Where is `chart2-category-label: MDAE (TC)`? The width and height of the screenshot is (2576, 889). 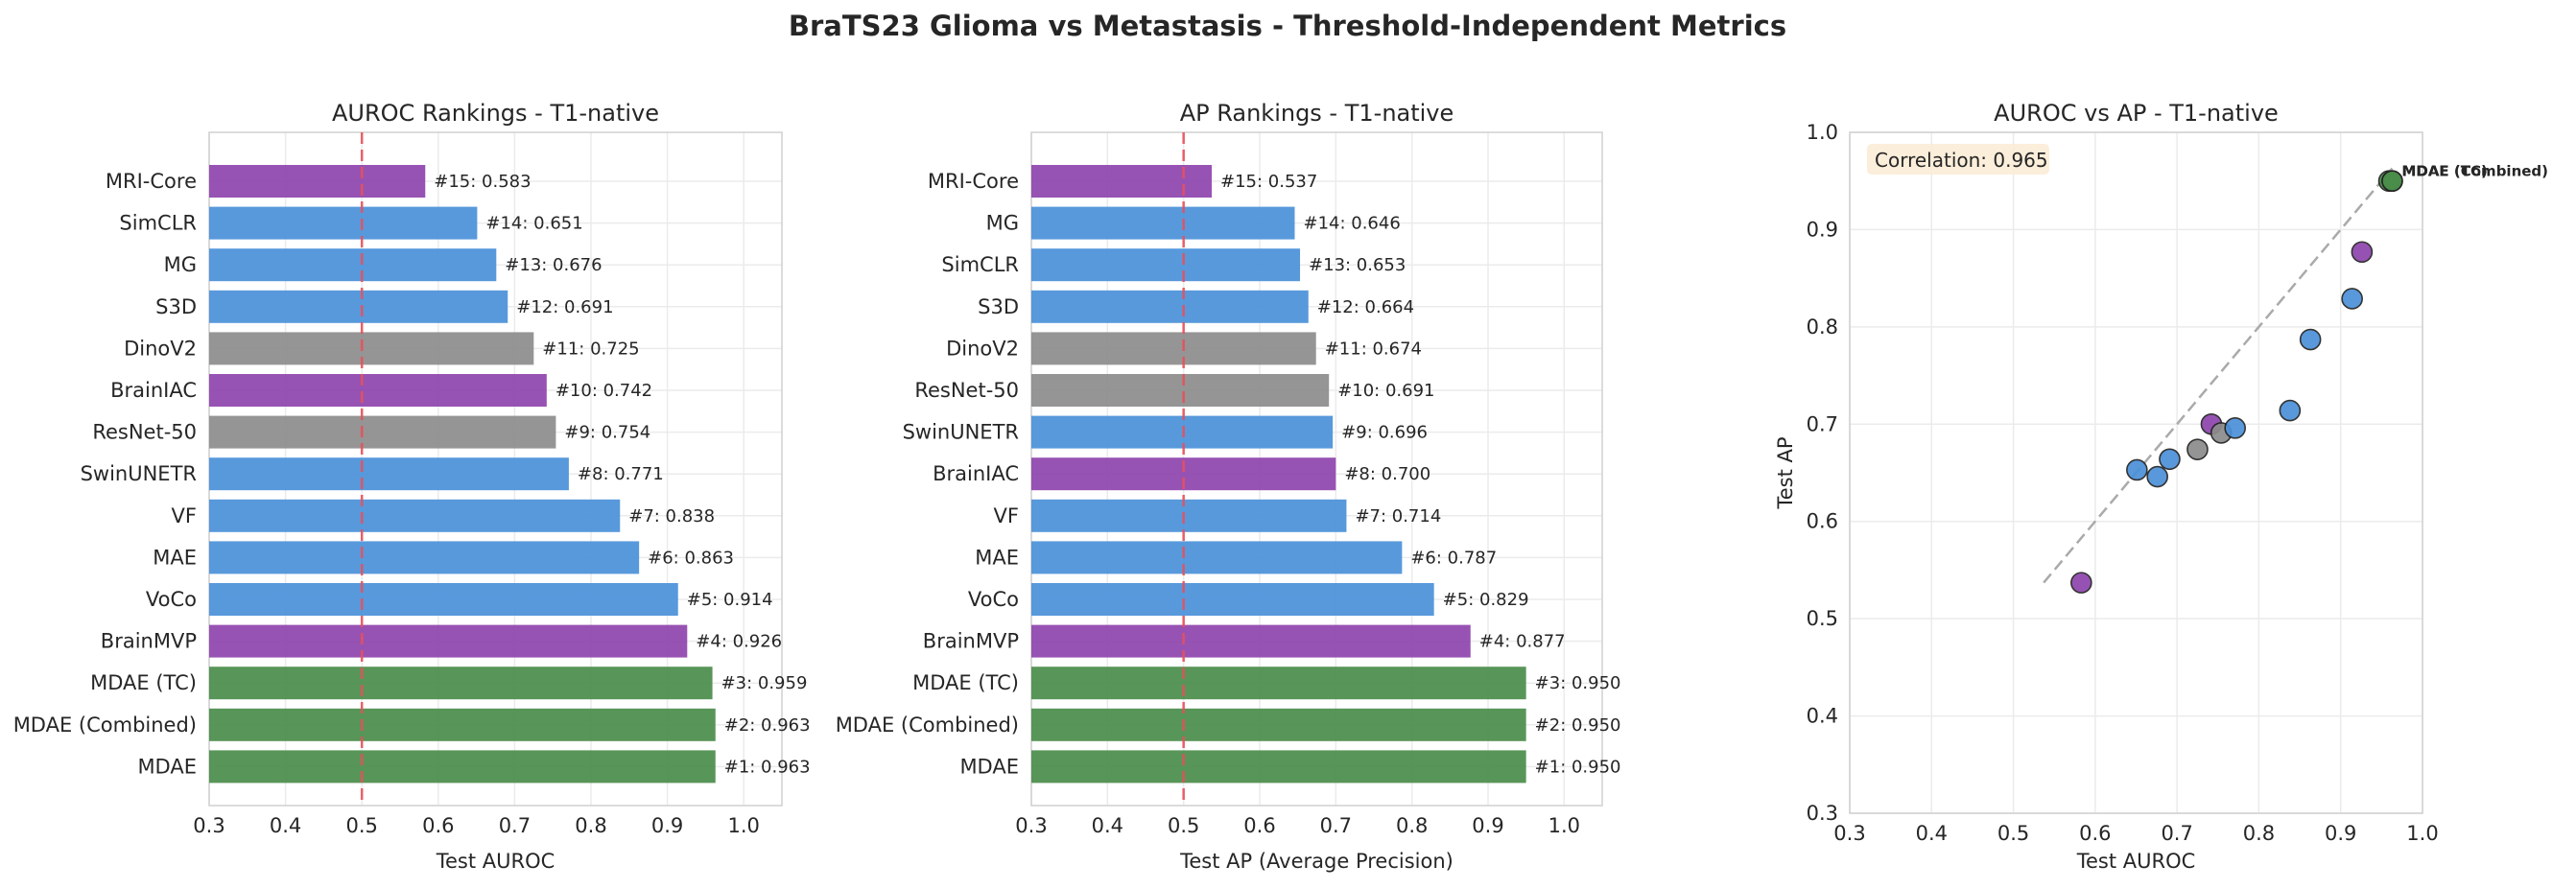 chart2-category-label: MDAE (TC) is located at coordinates (966, 682).